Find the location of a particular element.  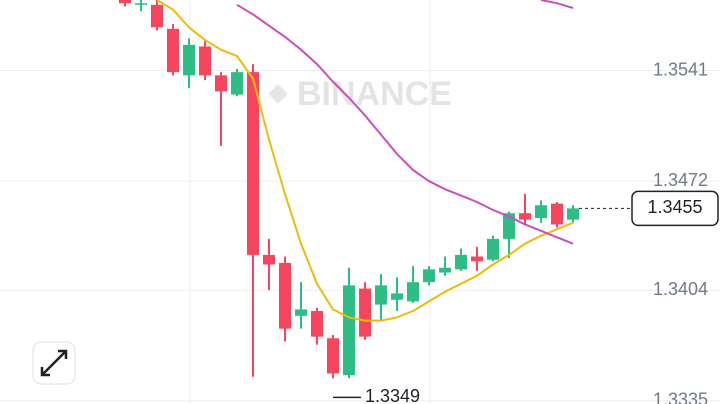

y-tick-label: 1.3472 is located at coordinates (680, 180).